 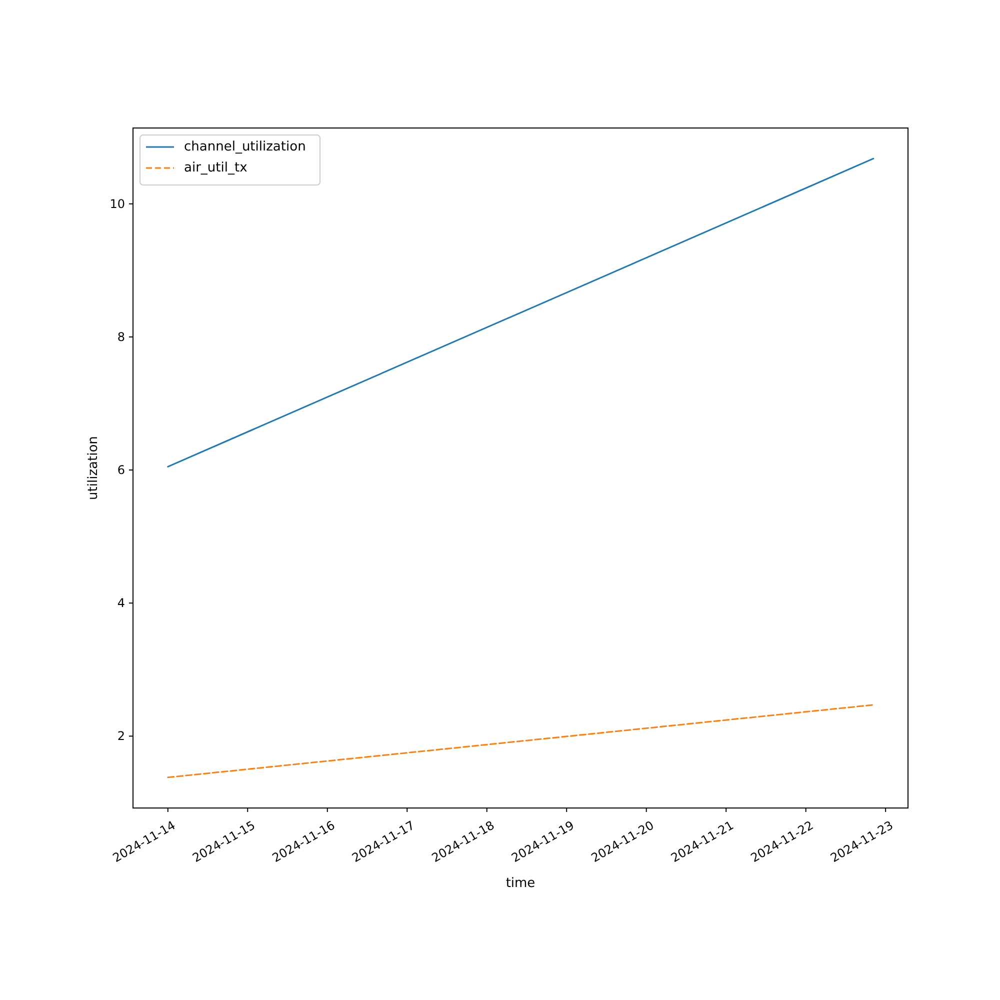 What do you see at coordinates (121, 337) in the screenshot?
I see `y-tick-label: 8` at bounding box center [121, 337].